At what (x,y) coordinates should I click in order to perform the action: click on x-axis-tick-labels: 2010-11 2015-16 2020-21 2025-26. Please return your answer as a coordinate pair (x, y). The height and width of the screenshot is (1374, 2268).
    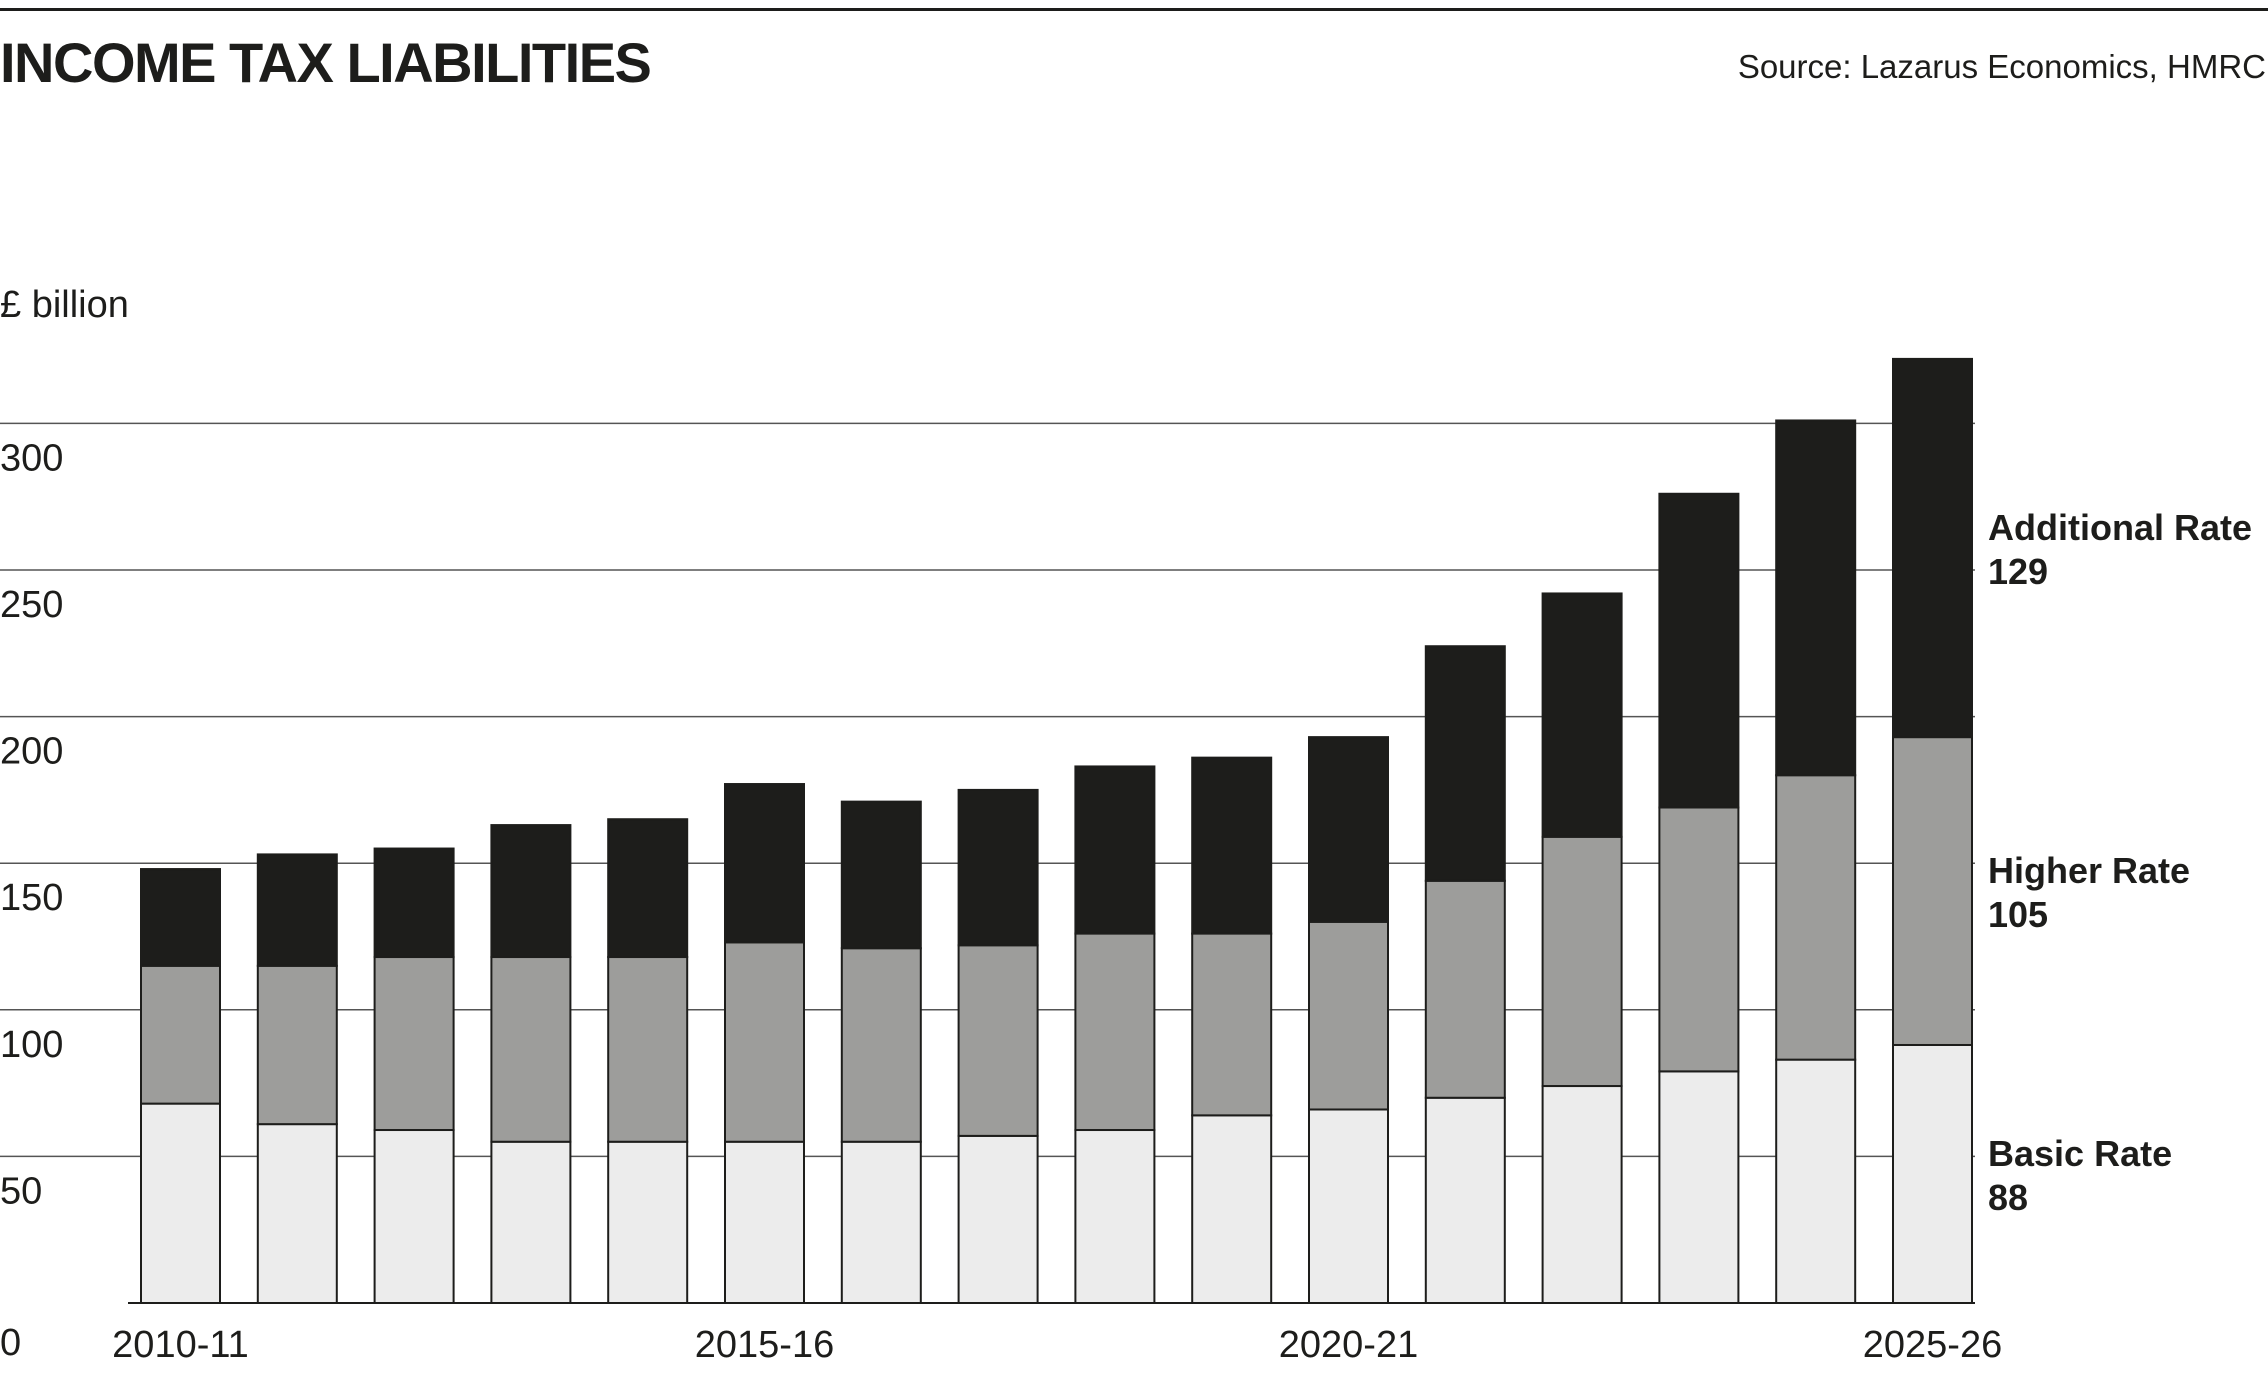
    Looking at the image, I should click on (1057, 1345).